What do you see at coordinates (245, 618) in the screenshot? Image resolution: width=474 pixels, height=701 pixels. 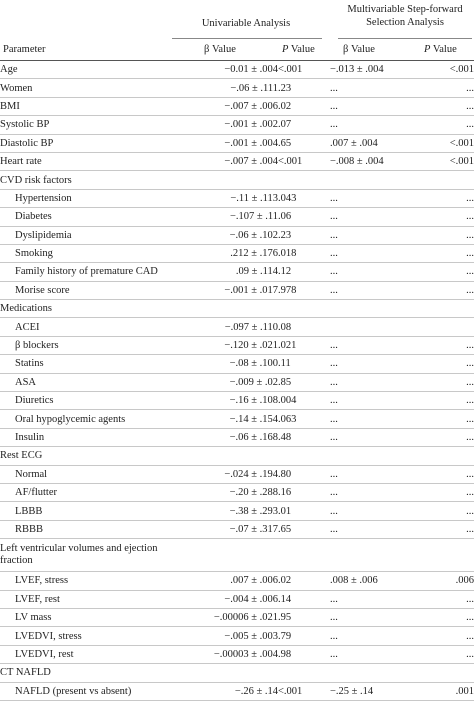 I see `univariable-beta-cell: −.00006 ± .021` at bounding box center [245, 618].